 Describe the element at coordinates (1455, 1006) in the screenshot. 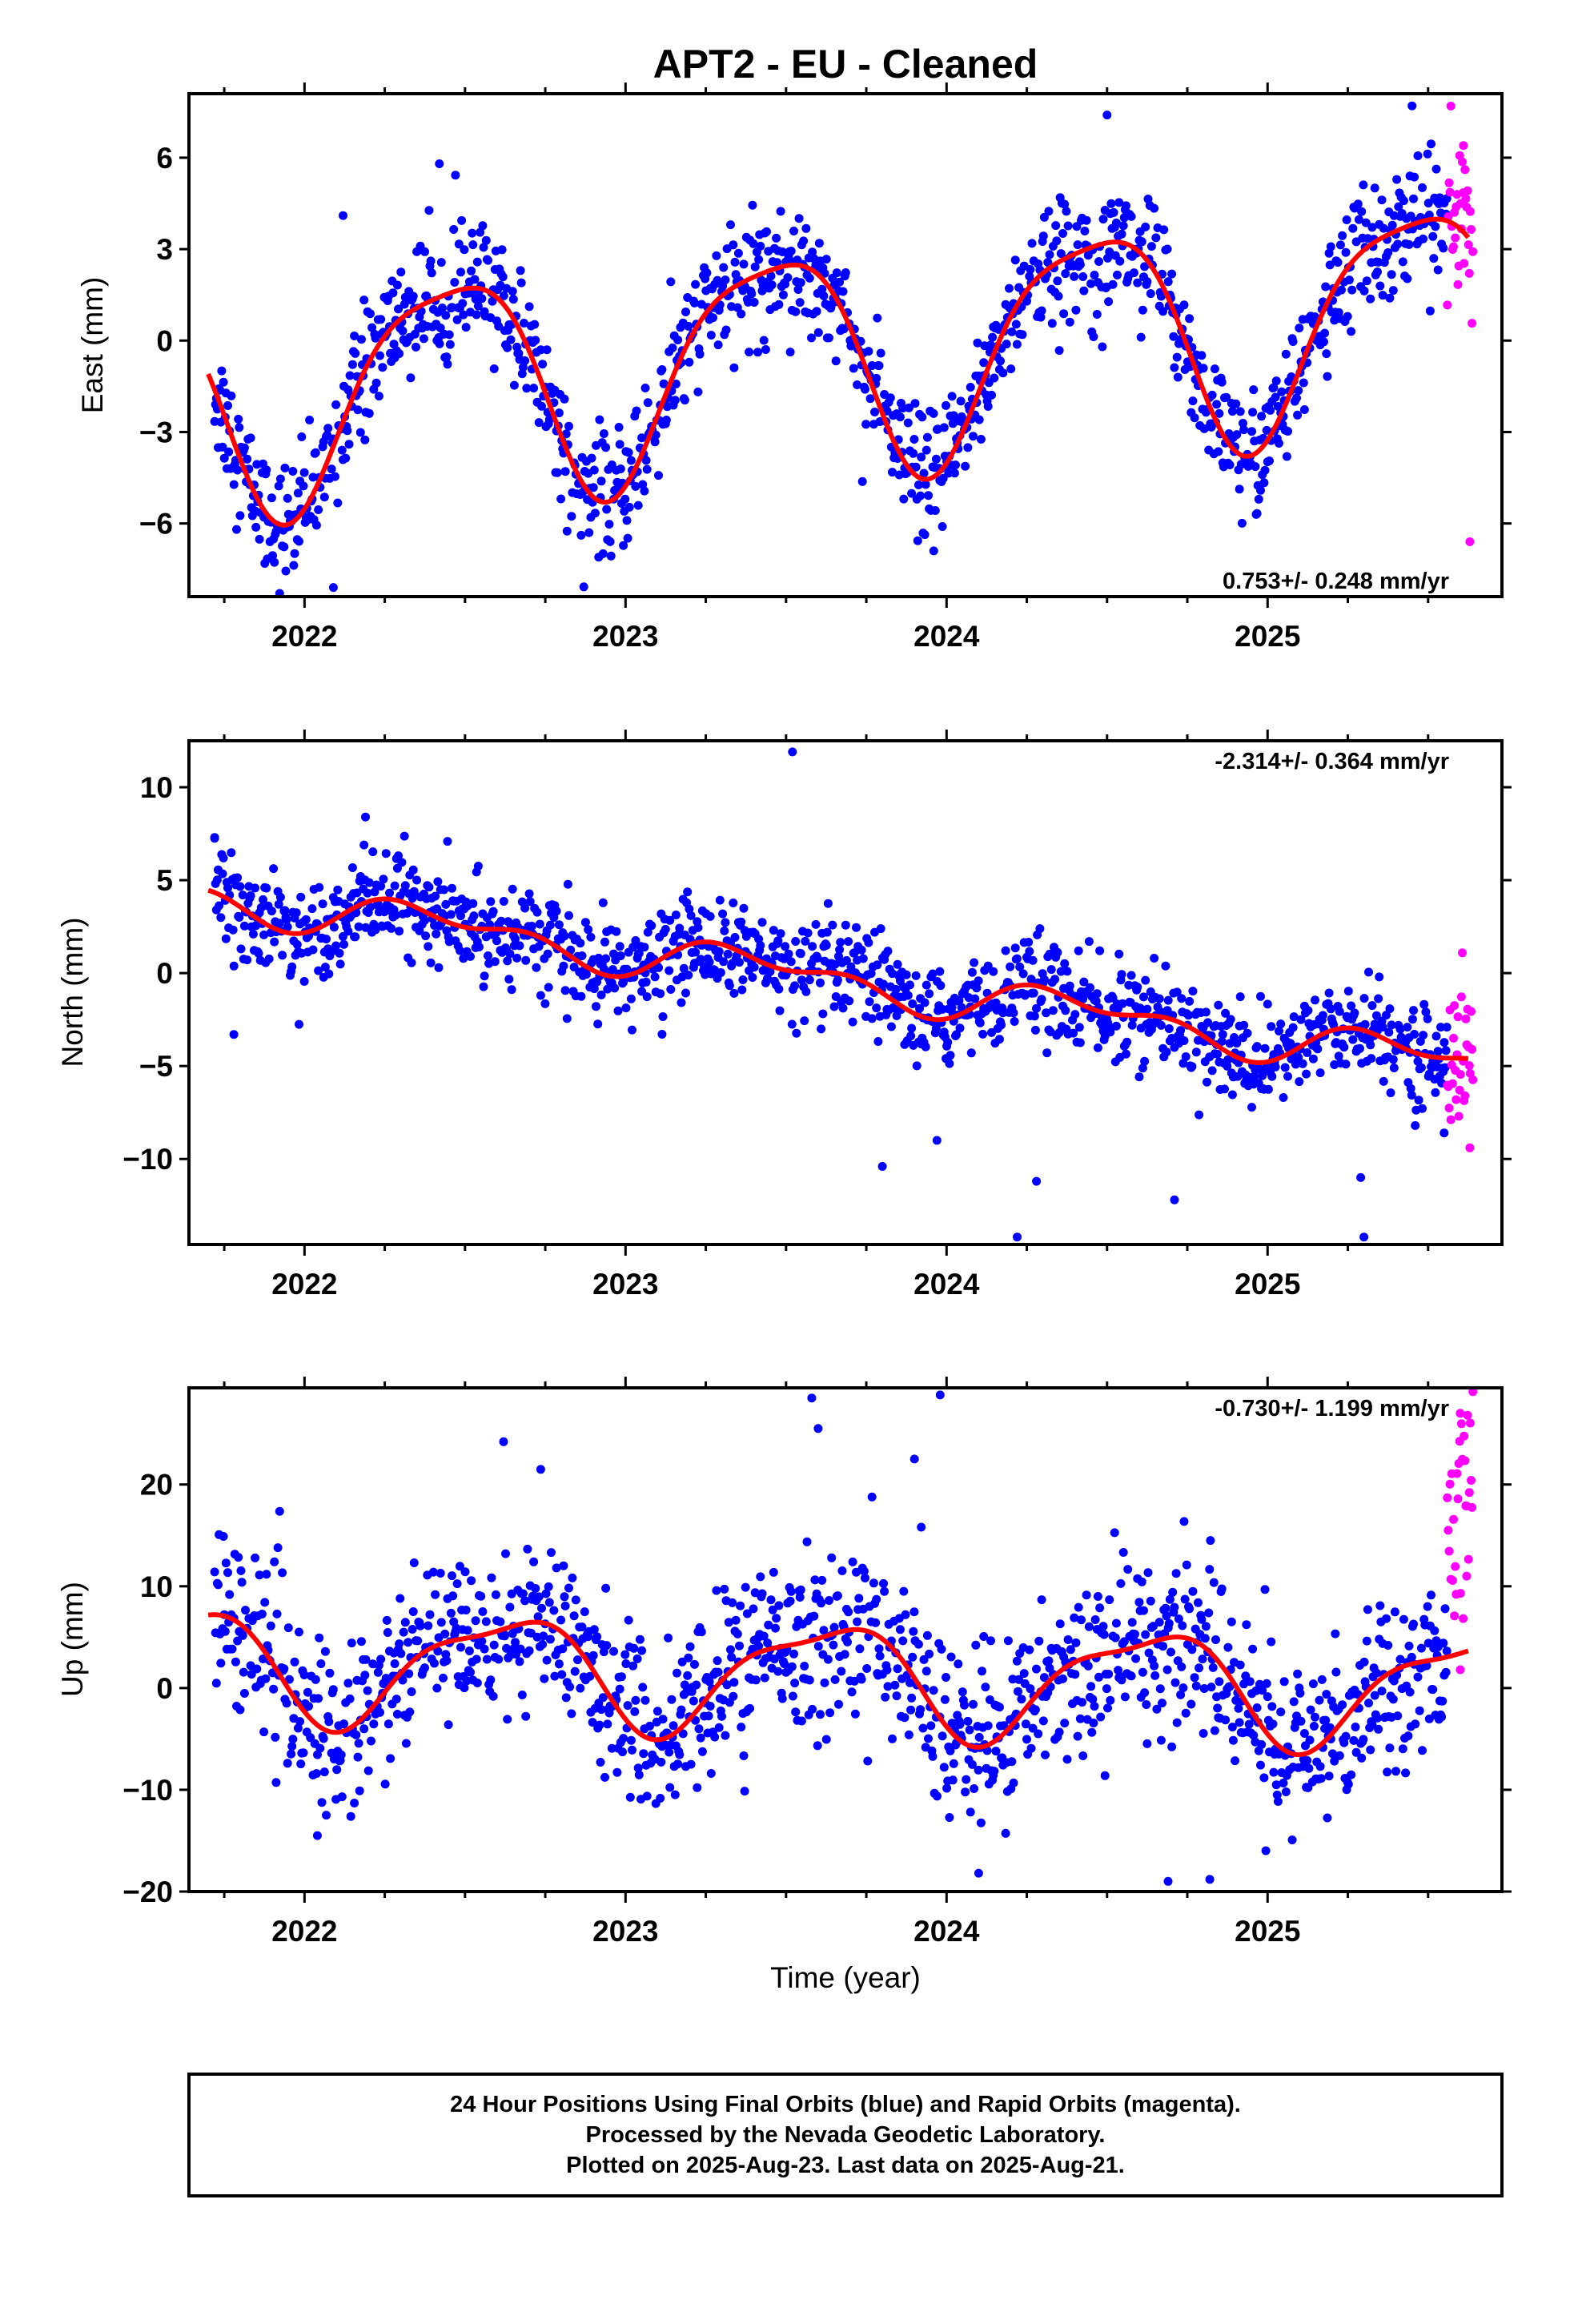

I see `north-rapid-point` at that location.